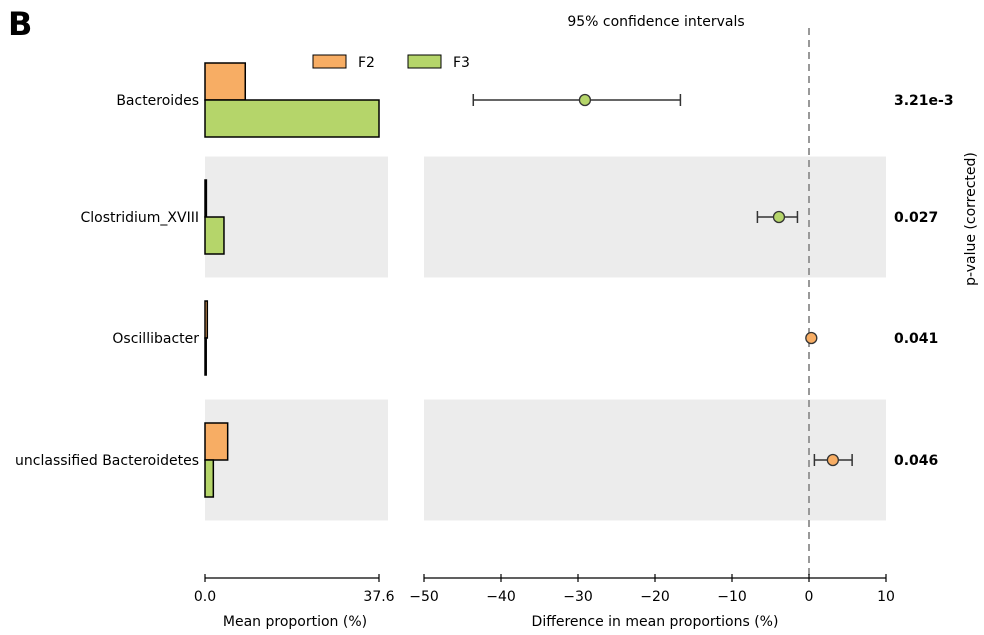  Describe the element at coordinates (155, 339) in the screenshot. I see `category-label: Oscillibacter` at that location.